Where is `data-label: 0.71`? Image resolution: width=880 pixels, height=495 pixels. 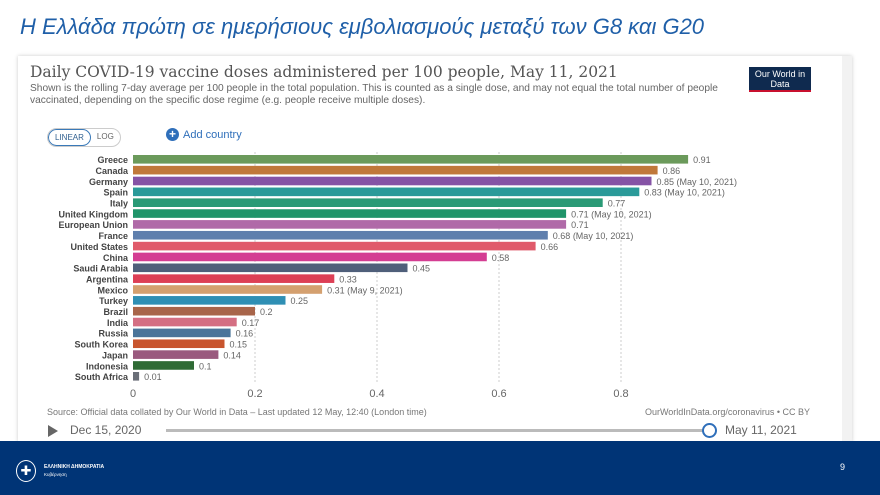 data-label: 0.71 is located at coordinates (580, 225).